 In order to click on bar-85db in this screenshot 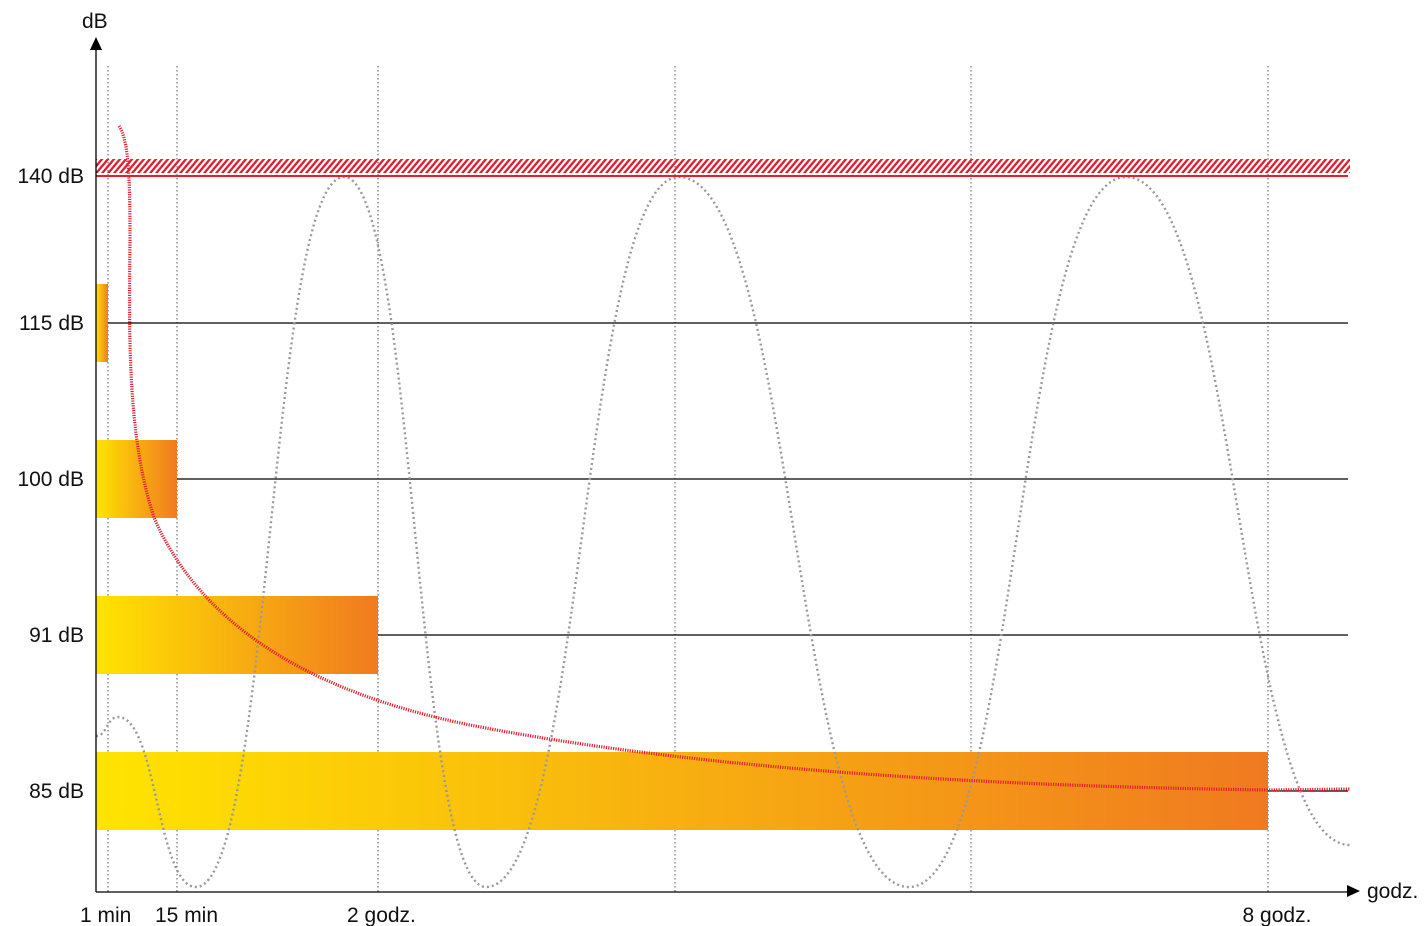, I will do `click(682, 791)`.